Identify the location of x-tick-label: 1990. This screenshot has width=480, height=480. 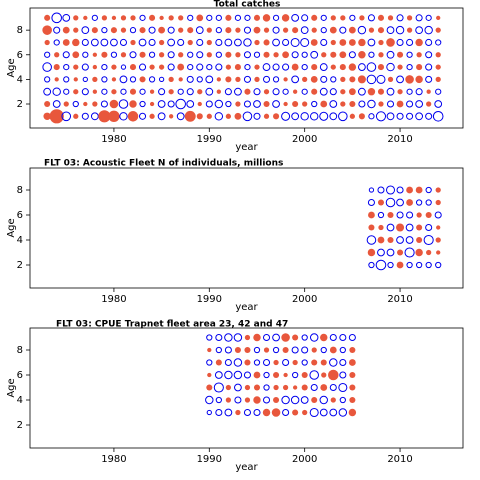
(209, 299).